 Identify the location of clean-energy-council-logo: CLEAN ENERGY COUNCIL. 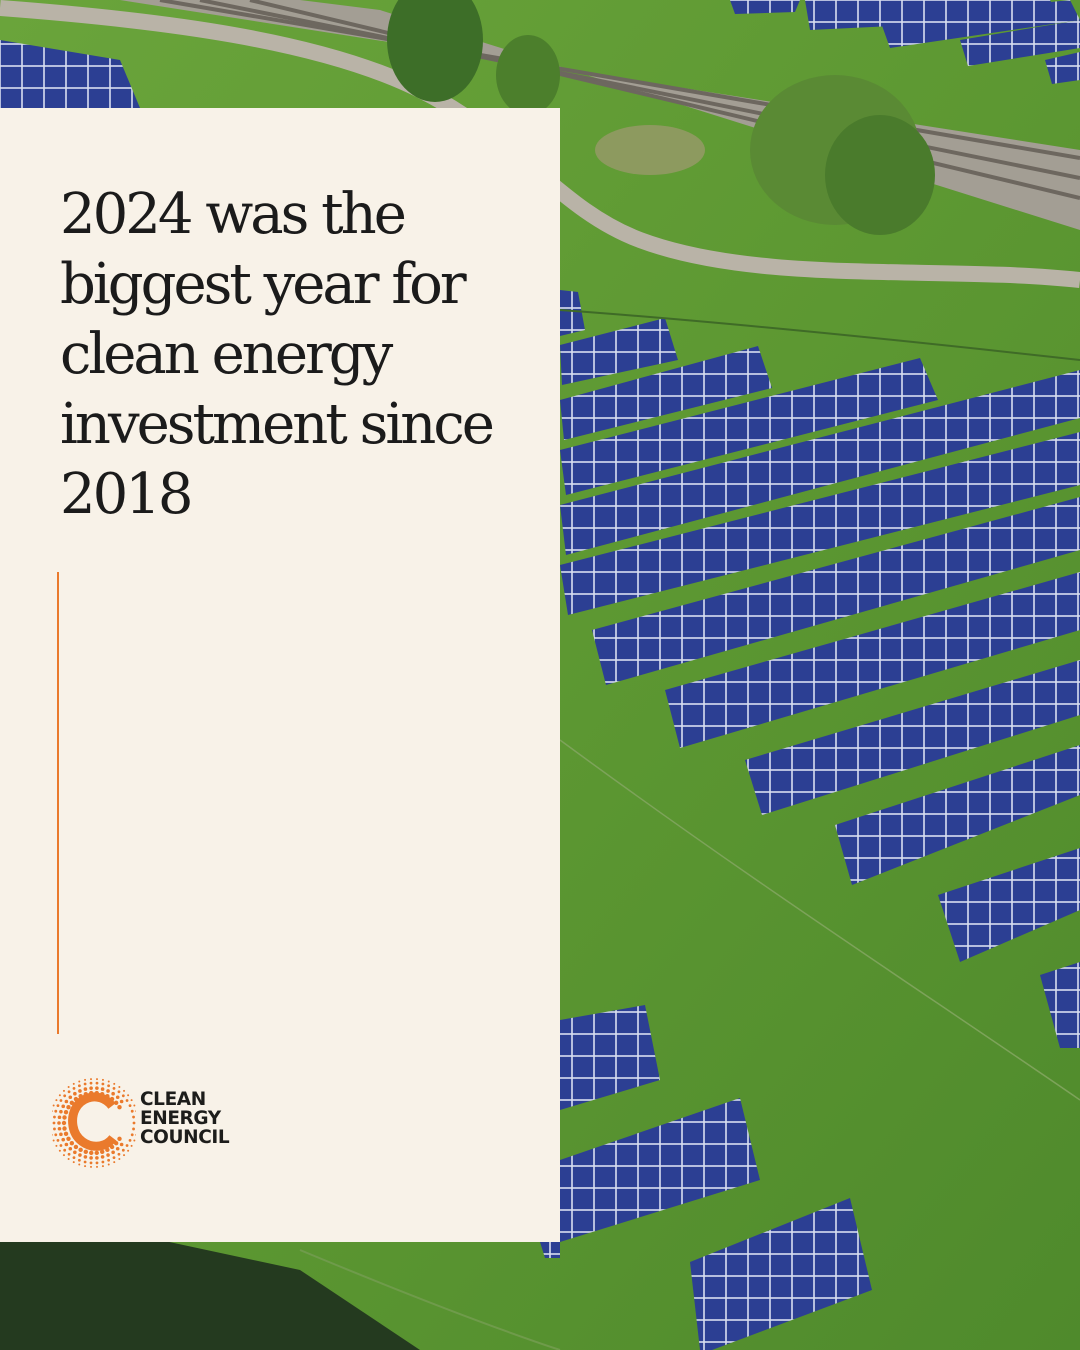
(157, 1123).